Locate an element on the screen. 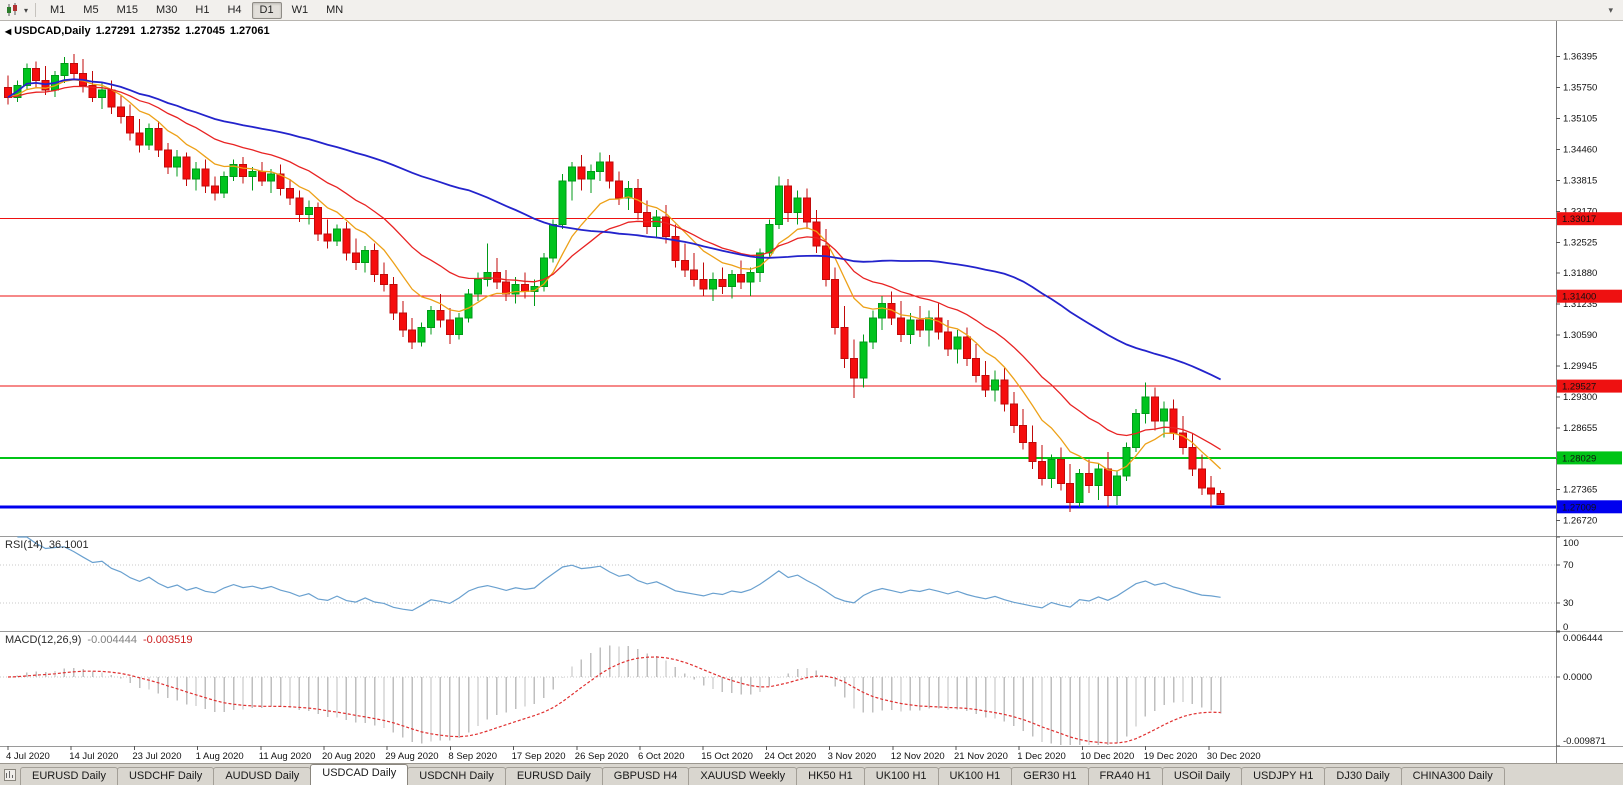 The image size is (1623, 785). chart-tab-audusd-daily: AUDUSD Daily is located at coordinates (262, 776).